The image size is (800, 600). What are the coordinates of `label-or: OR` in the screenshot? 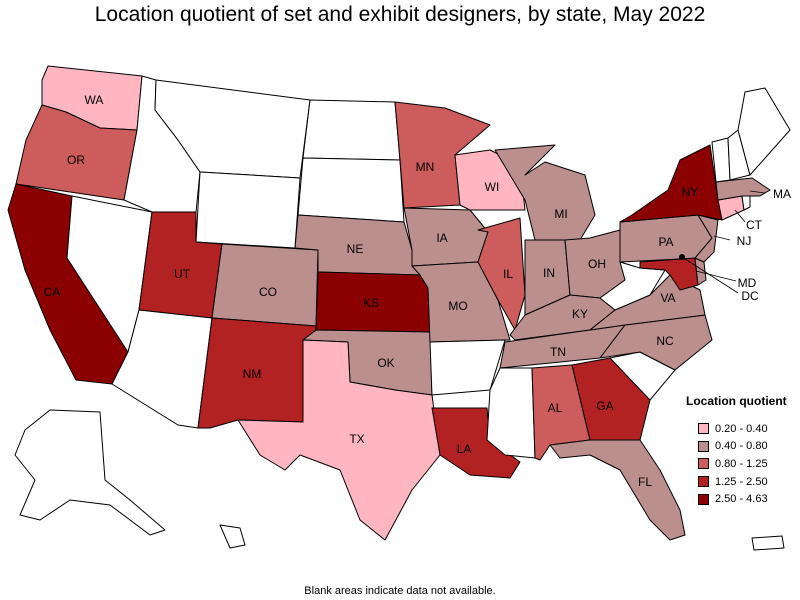 It's located at (76, 160).